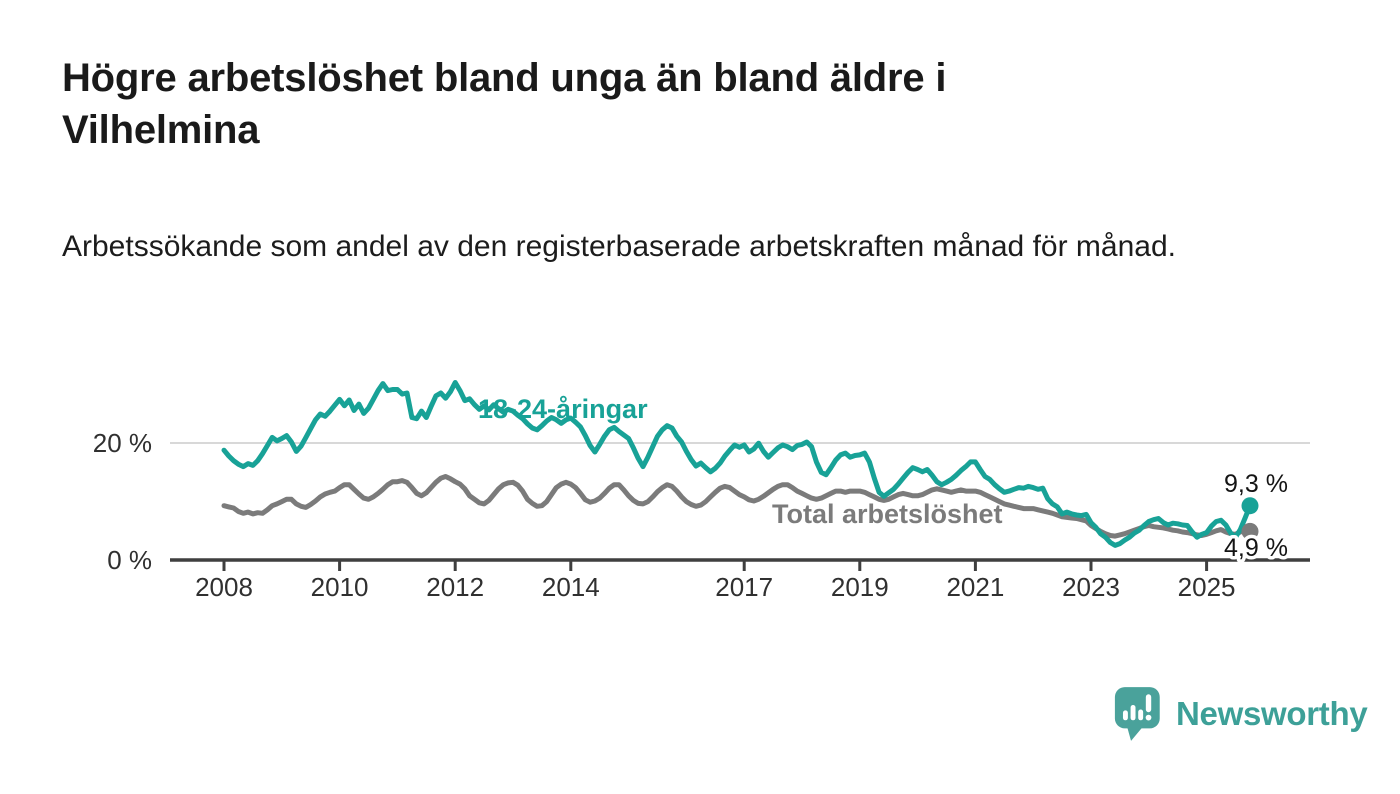 The image size is (1400, 794). I want to click on series-label-youth: 18-24-åringar, so click(563, 409).